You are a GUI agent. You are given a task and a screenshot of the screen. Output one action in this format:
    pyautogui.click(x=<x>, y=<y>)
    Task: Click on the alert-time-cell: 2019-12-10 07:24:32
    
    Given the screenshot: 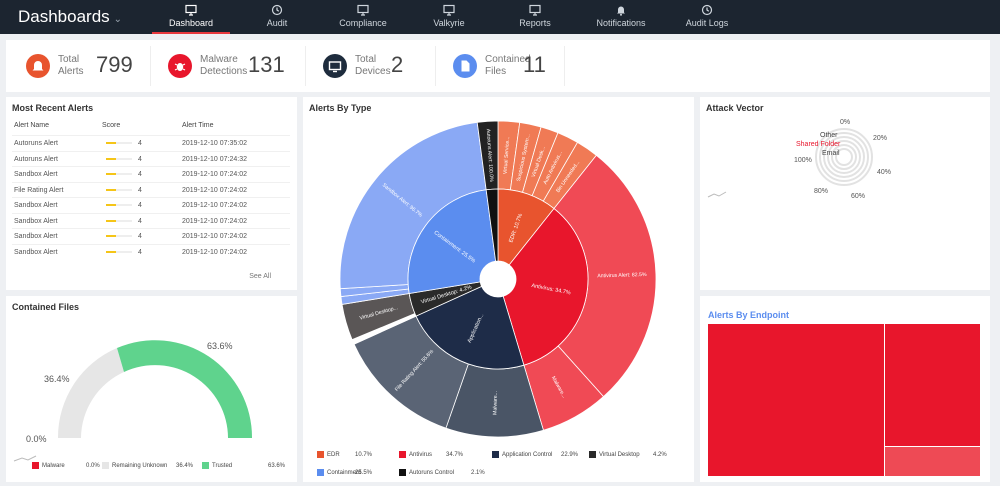 What is the action you would take?
    pyautogui.click(x=214, y=159)
    